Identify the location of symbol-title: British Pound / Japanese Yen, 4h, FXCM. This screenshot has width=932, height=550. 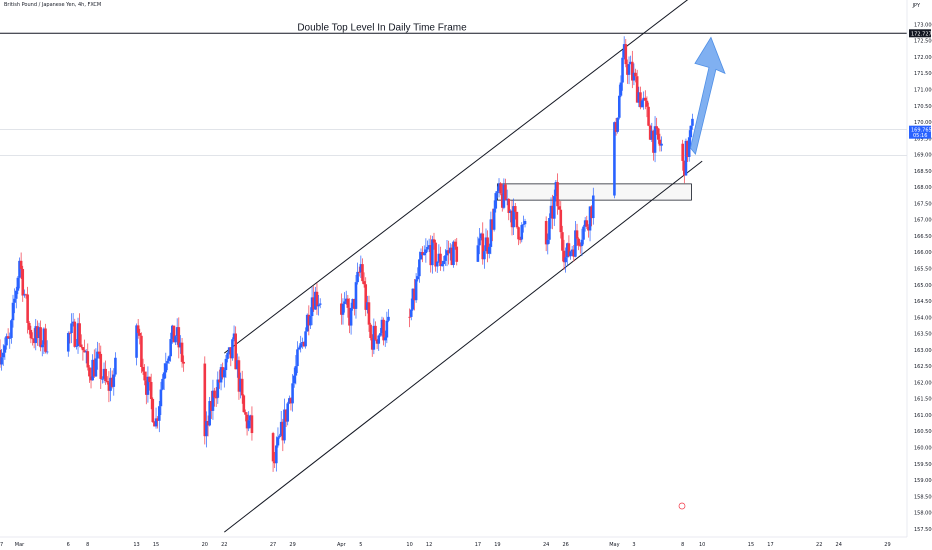
(53, 5).